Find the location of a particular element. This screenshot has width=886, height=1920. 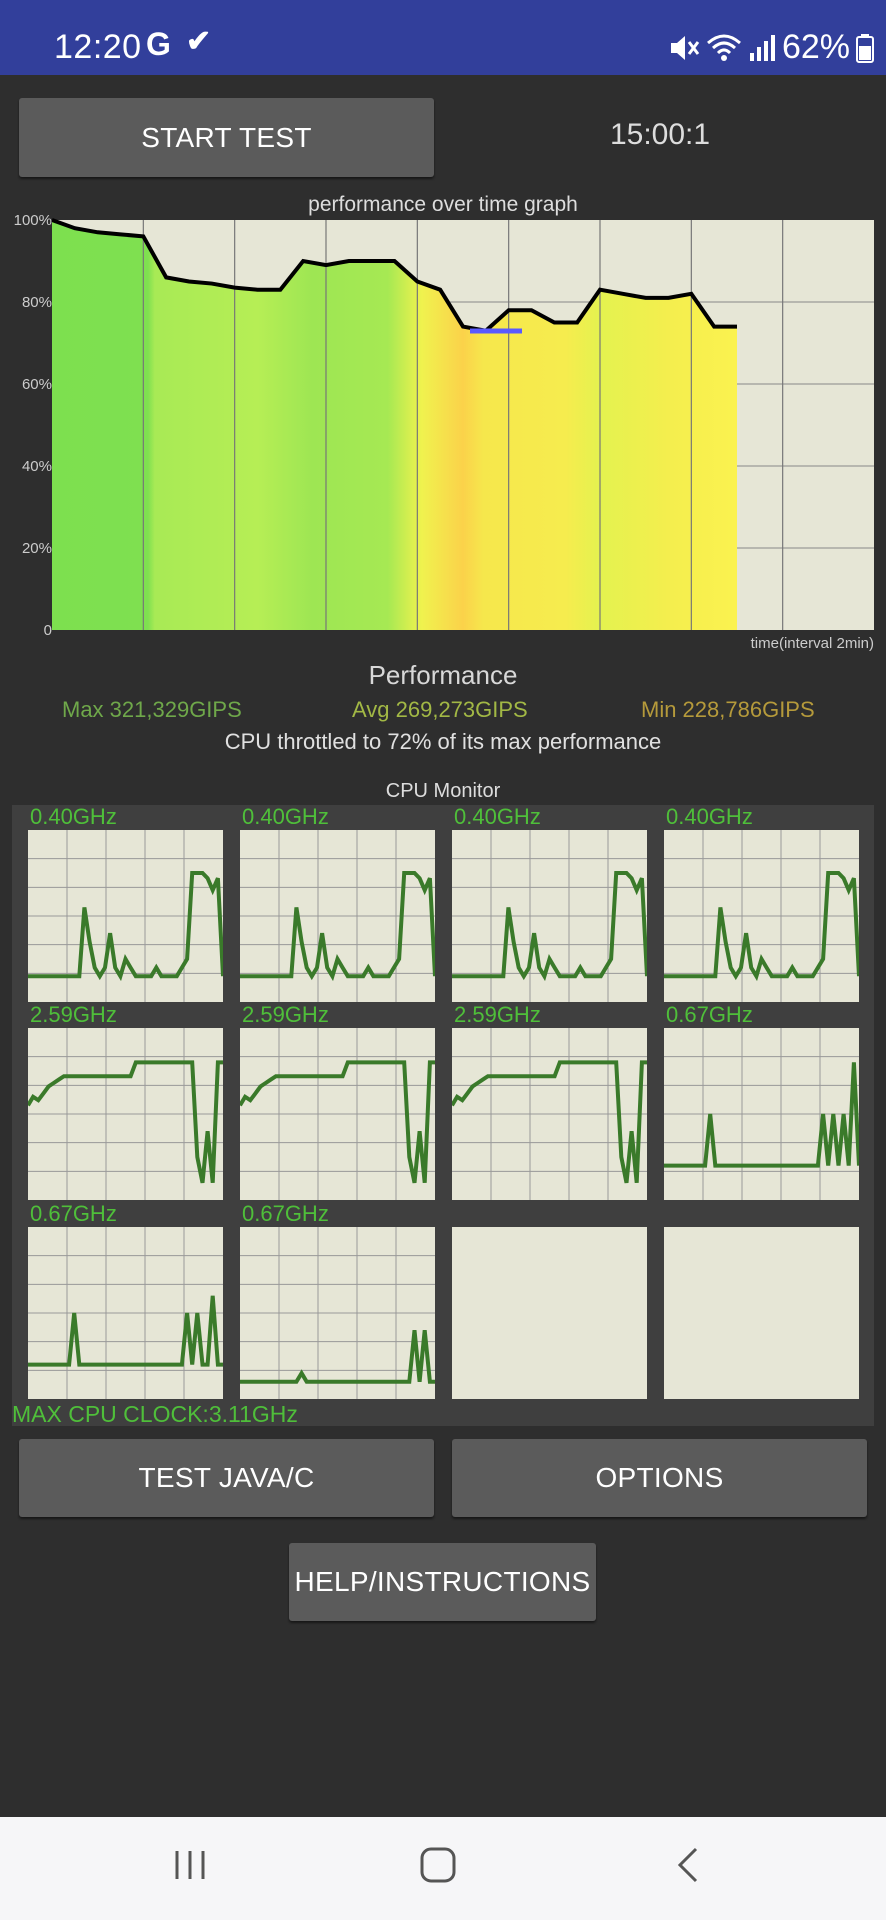

start-test-button: START TEST is located at coordinates (226, 137).